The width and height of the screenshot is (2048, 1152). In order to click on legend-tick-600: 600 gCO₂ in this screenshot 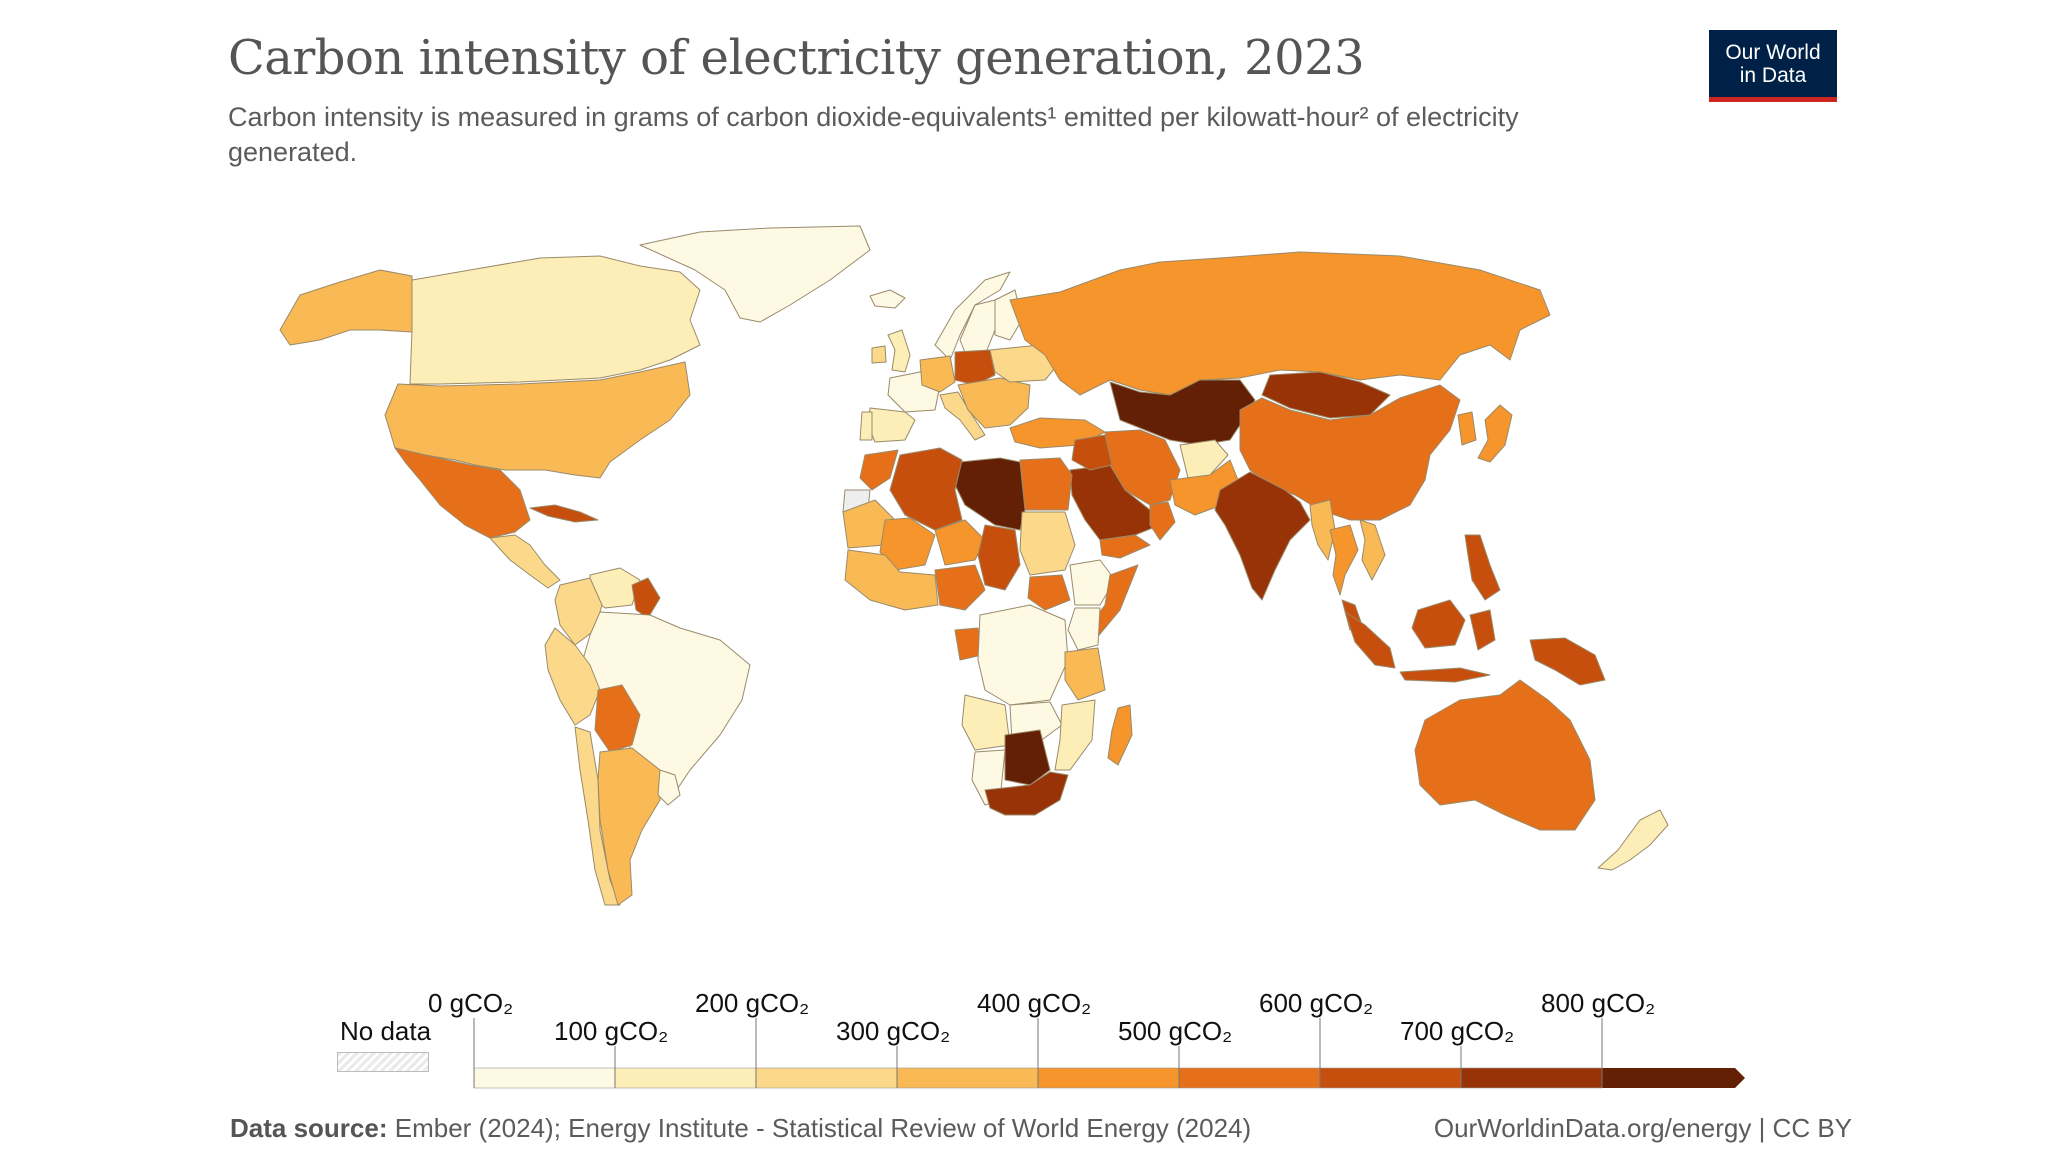, I will do `click(1316, 1003)`.